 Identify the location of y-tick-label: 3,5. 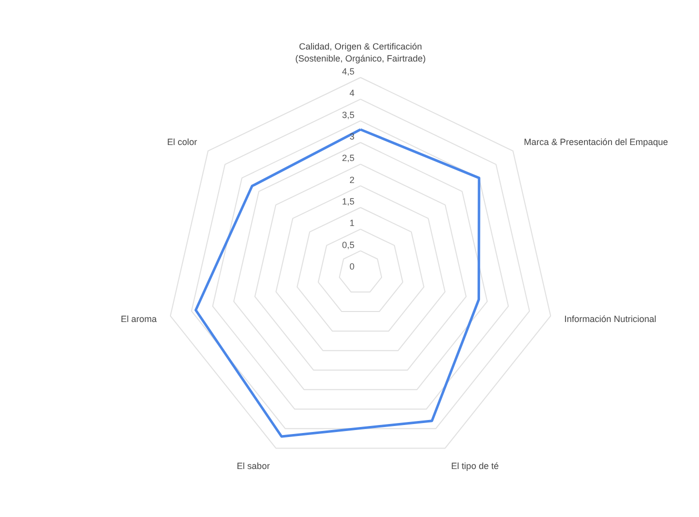
(348, 115).